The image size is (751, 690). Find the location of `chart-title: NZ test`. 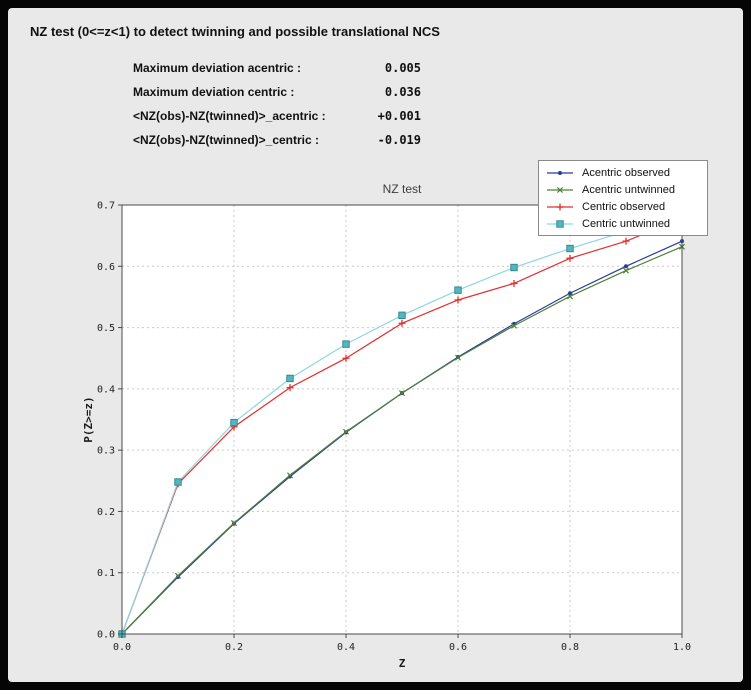

chart-title: NZ test is located at coordinates (402, 189).